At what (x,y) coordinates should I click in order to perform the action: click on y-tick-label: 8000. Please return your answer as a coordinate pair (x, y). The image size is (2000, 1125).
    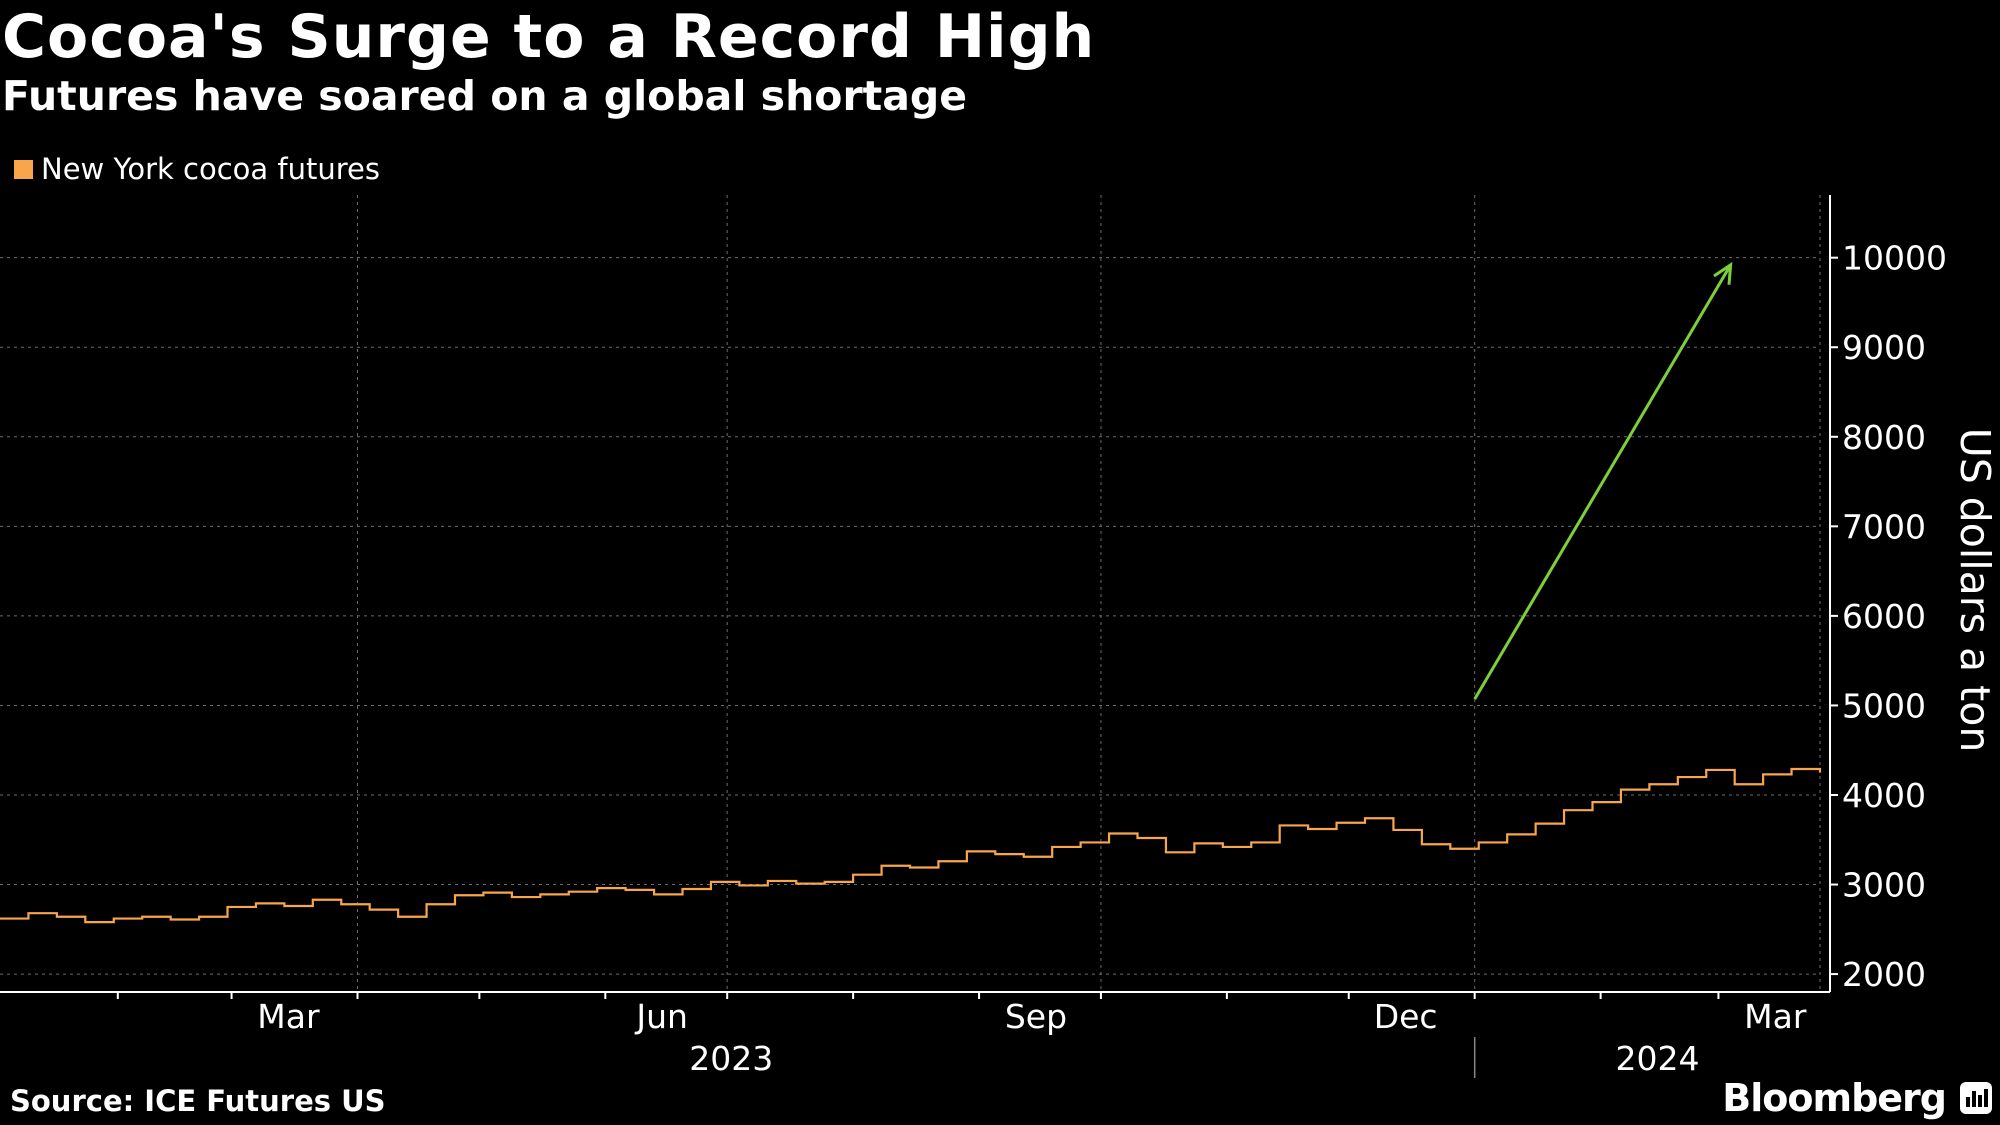
    Looking at the image, I should click on (1884, 437).